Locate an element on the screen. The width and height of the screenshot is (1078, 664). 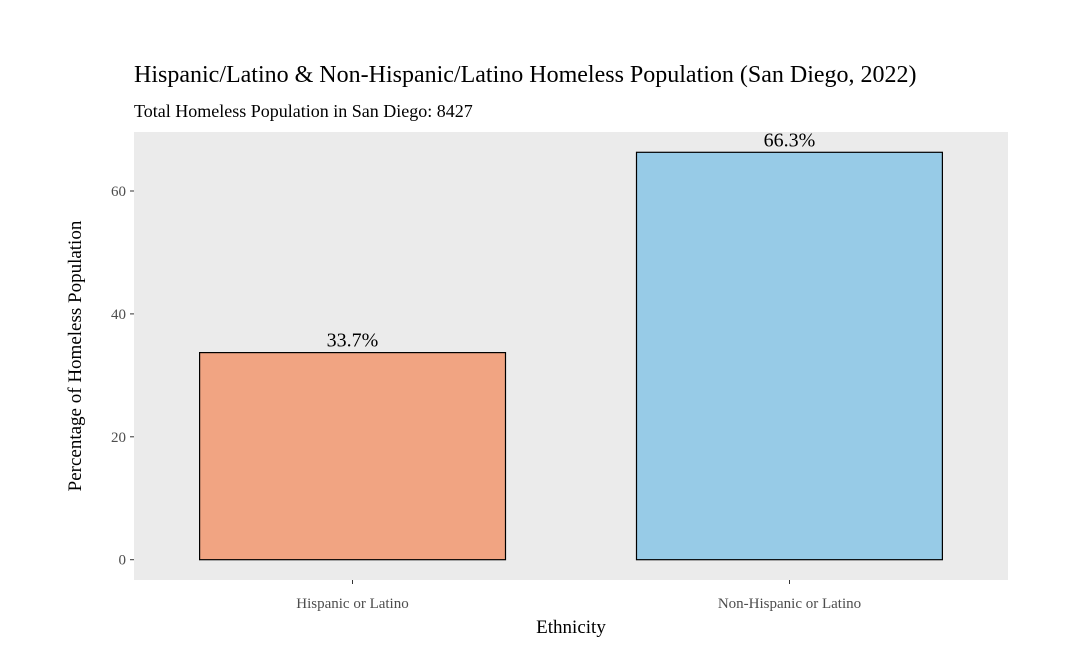
x-tick-label-1: Hispanic or Latino is located at coordinates (352, 604).